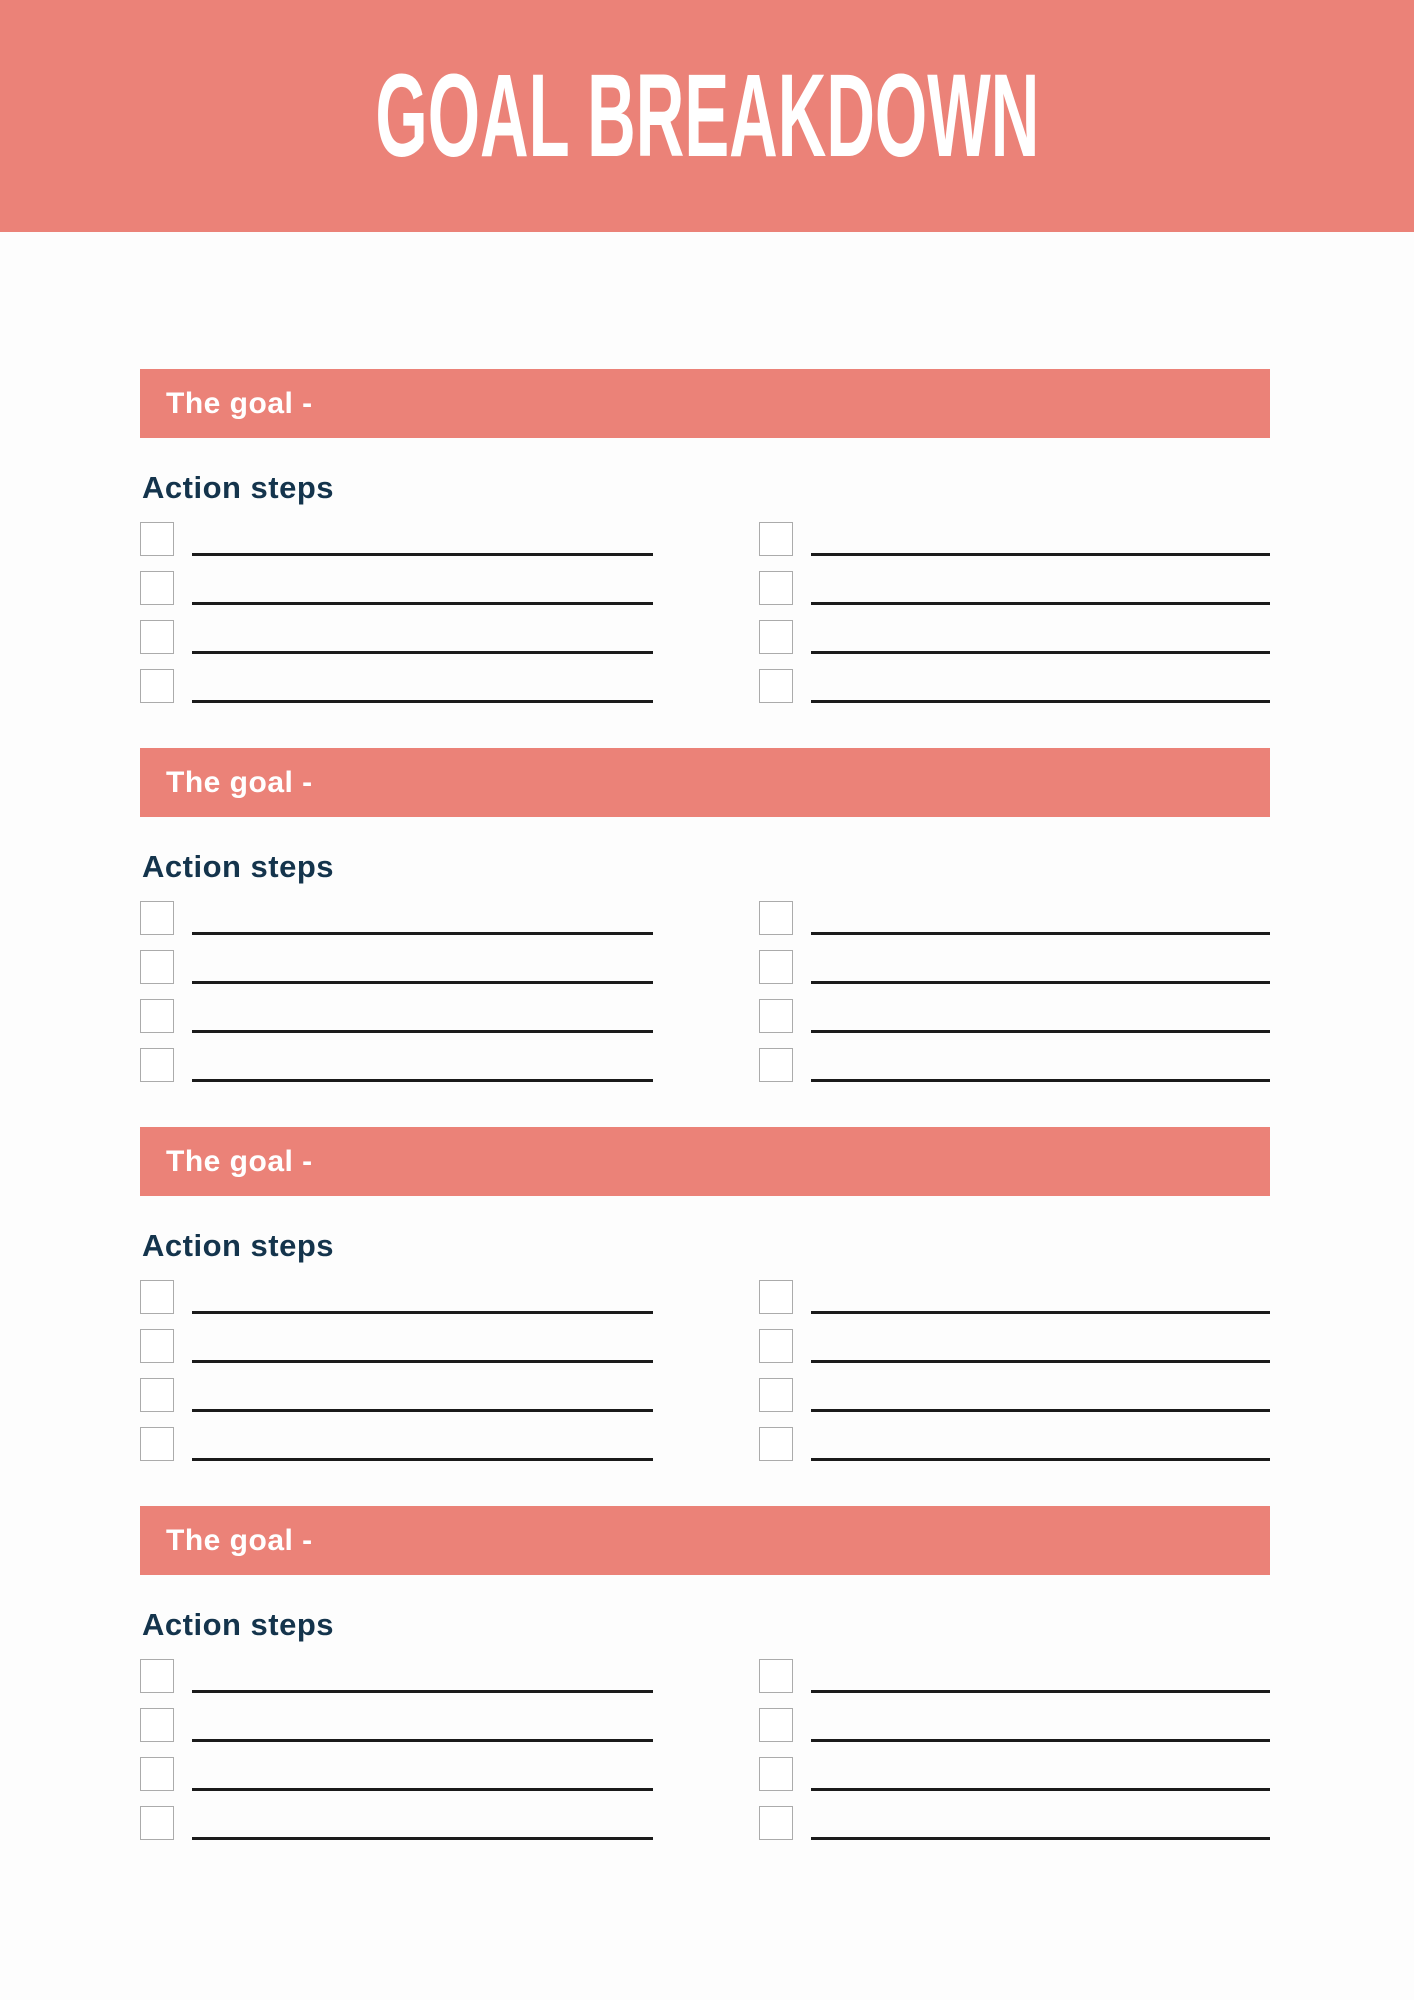 This screenshot has height=2000, width=1414. Describe the element at coordinates (707, 116) in the screenshot. I see `page-title: GOAL BREAKDOWN` at that location.